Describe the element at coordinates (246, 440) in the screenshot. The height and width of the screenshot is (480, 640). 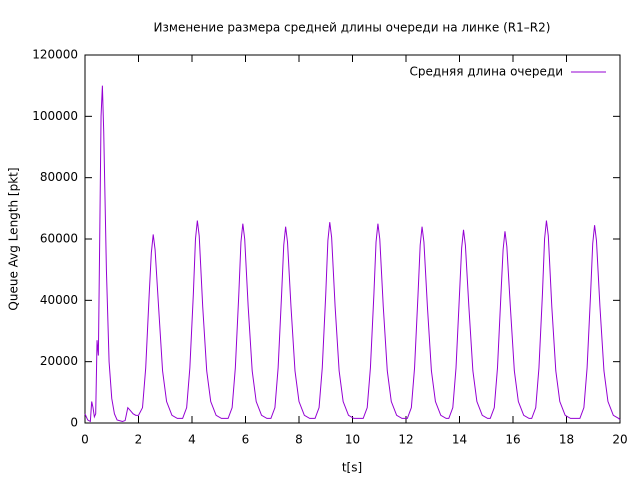
I see `x-tick-label: 6` at that location.